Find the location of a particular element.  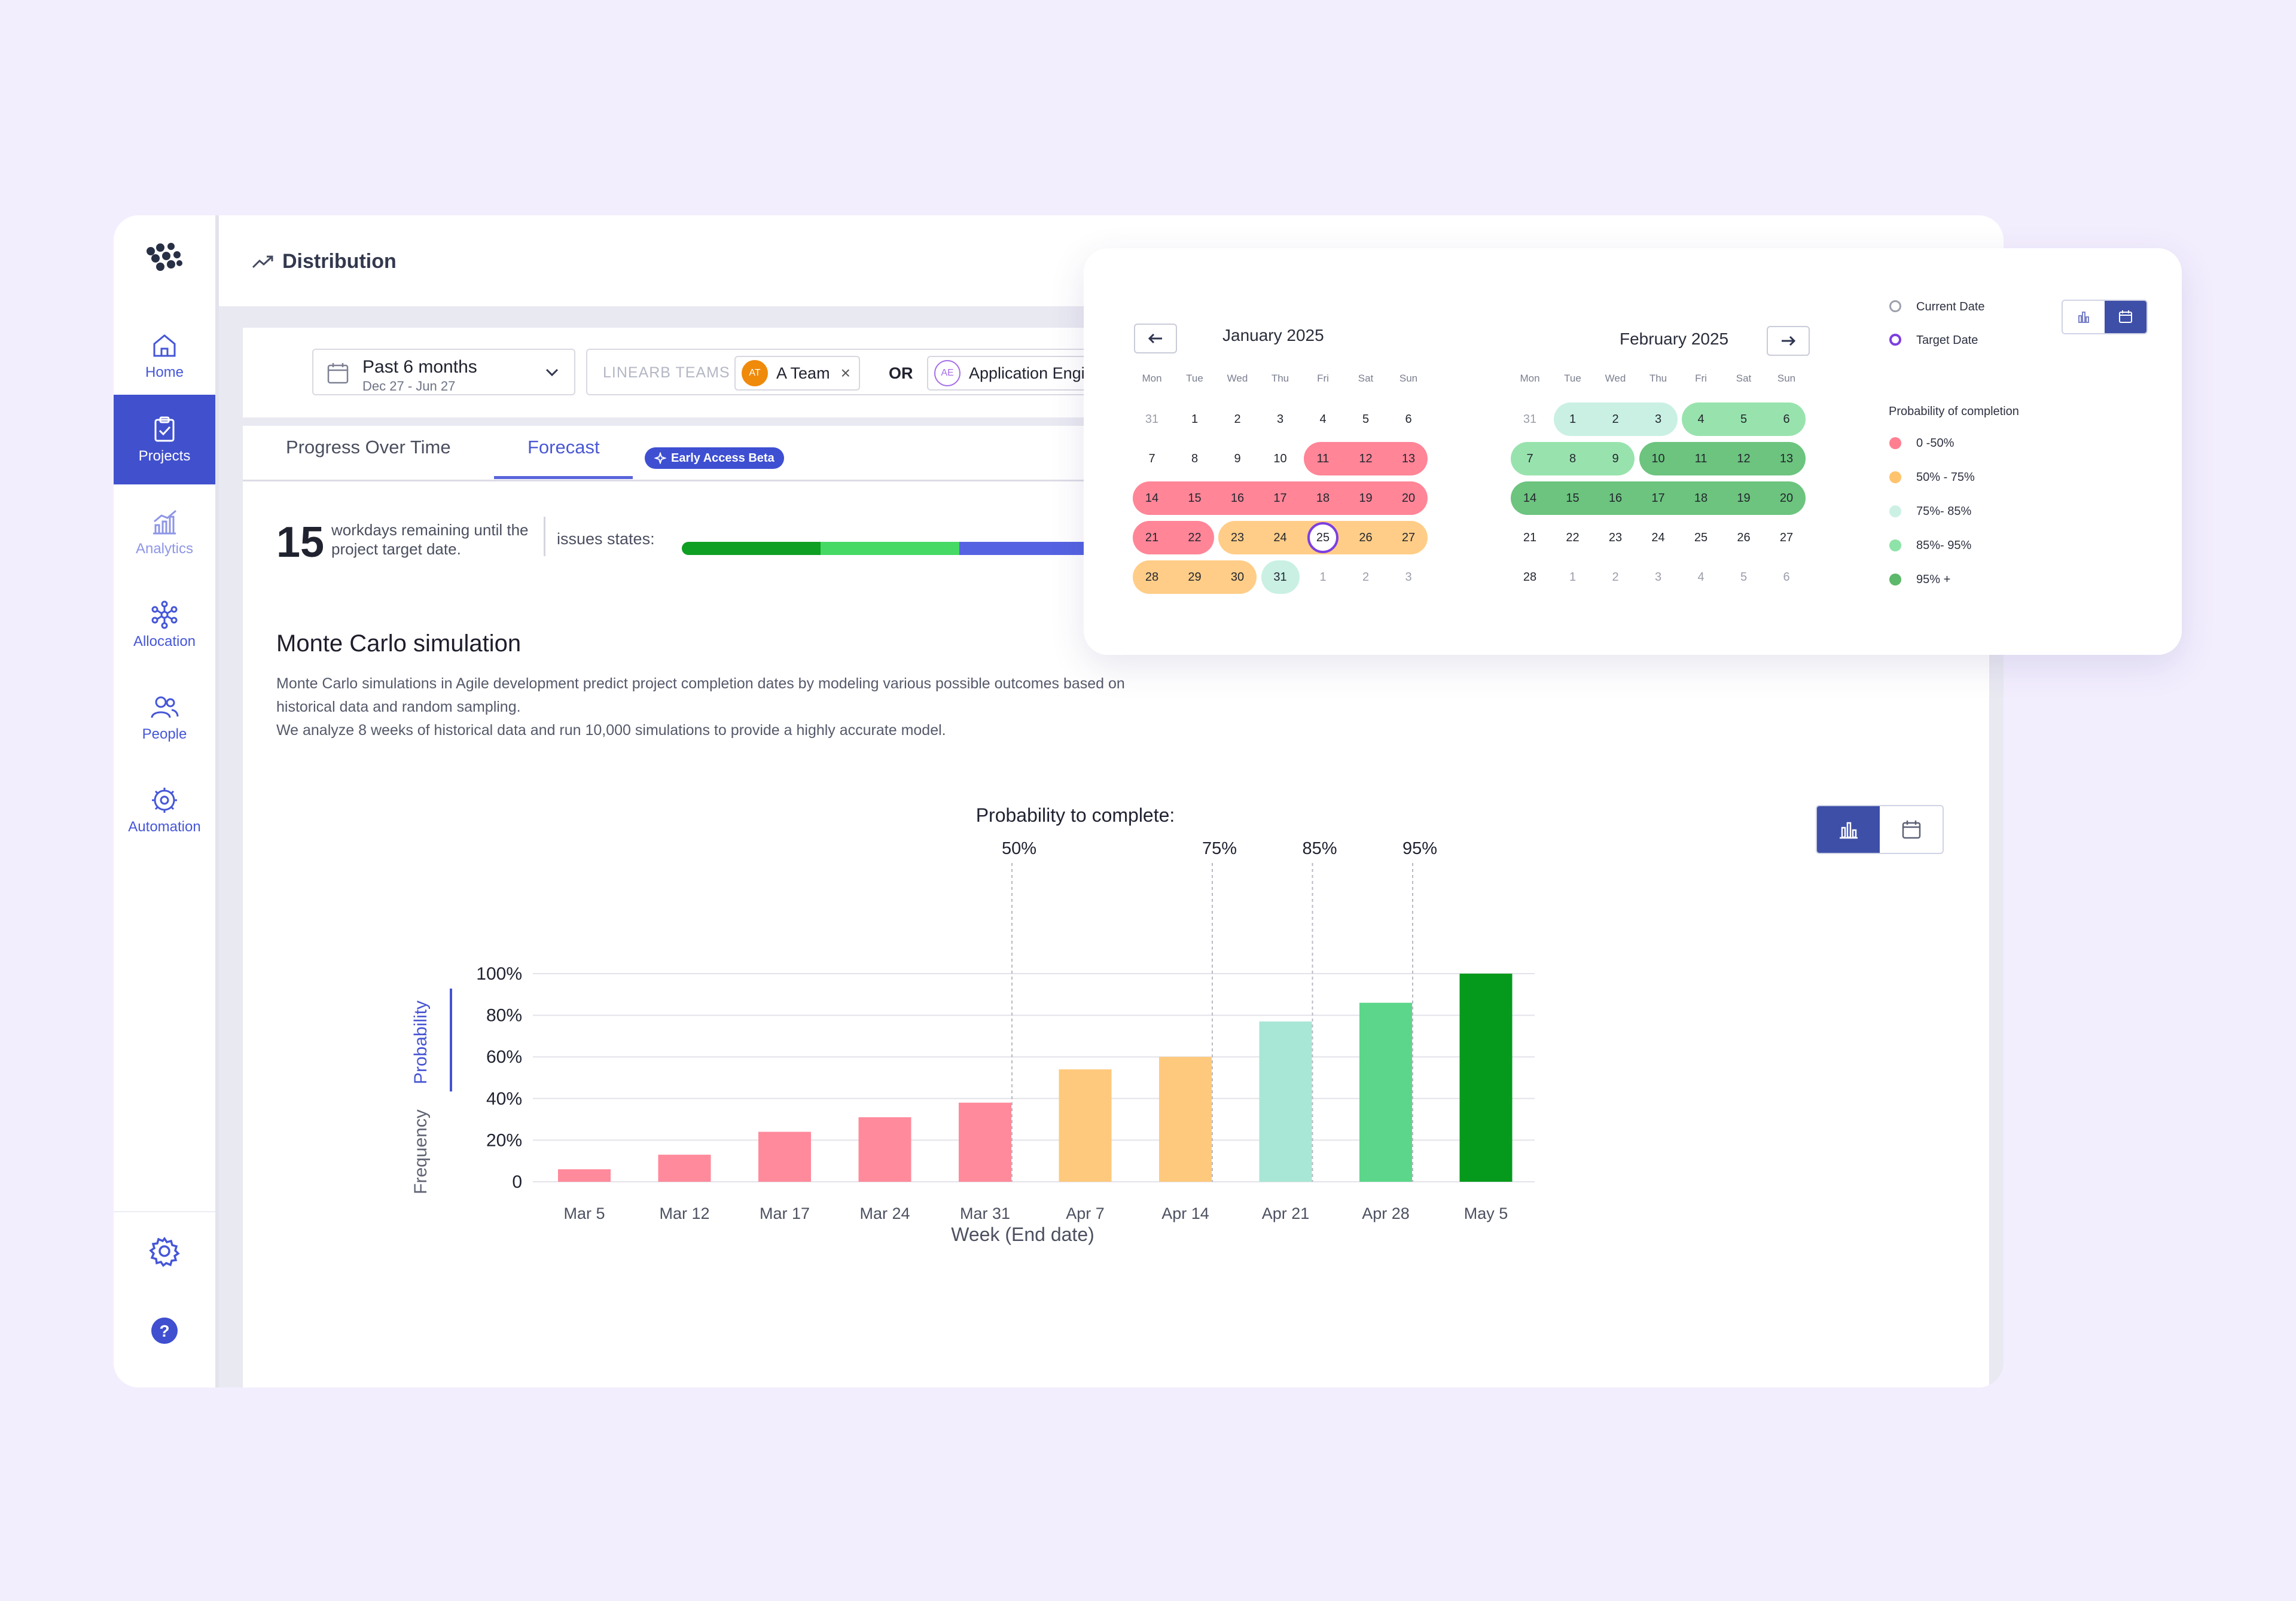

close-icon: × is located at coordinates (845, 373).